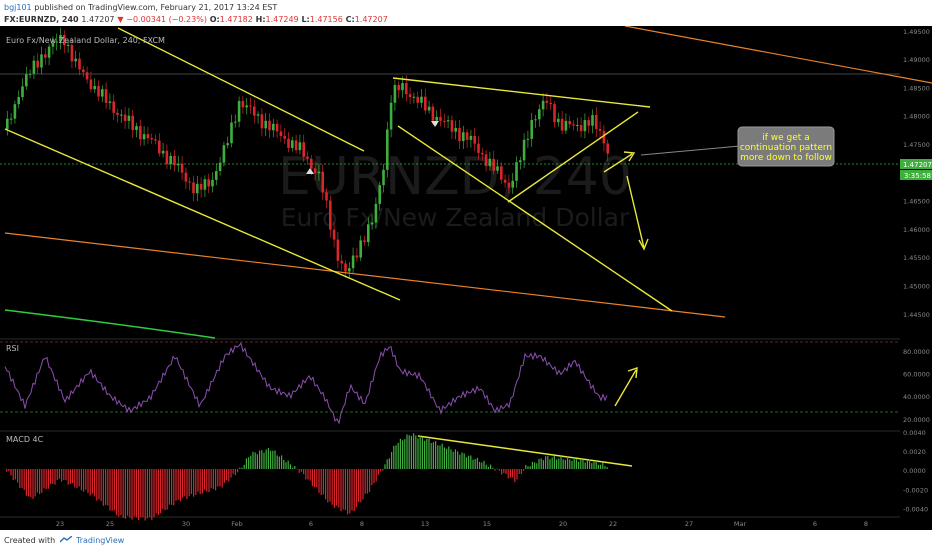 This screenshot has height=550, width=932. I want to click on wedge-lower-line, so click(535, 218).